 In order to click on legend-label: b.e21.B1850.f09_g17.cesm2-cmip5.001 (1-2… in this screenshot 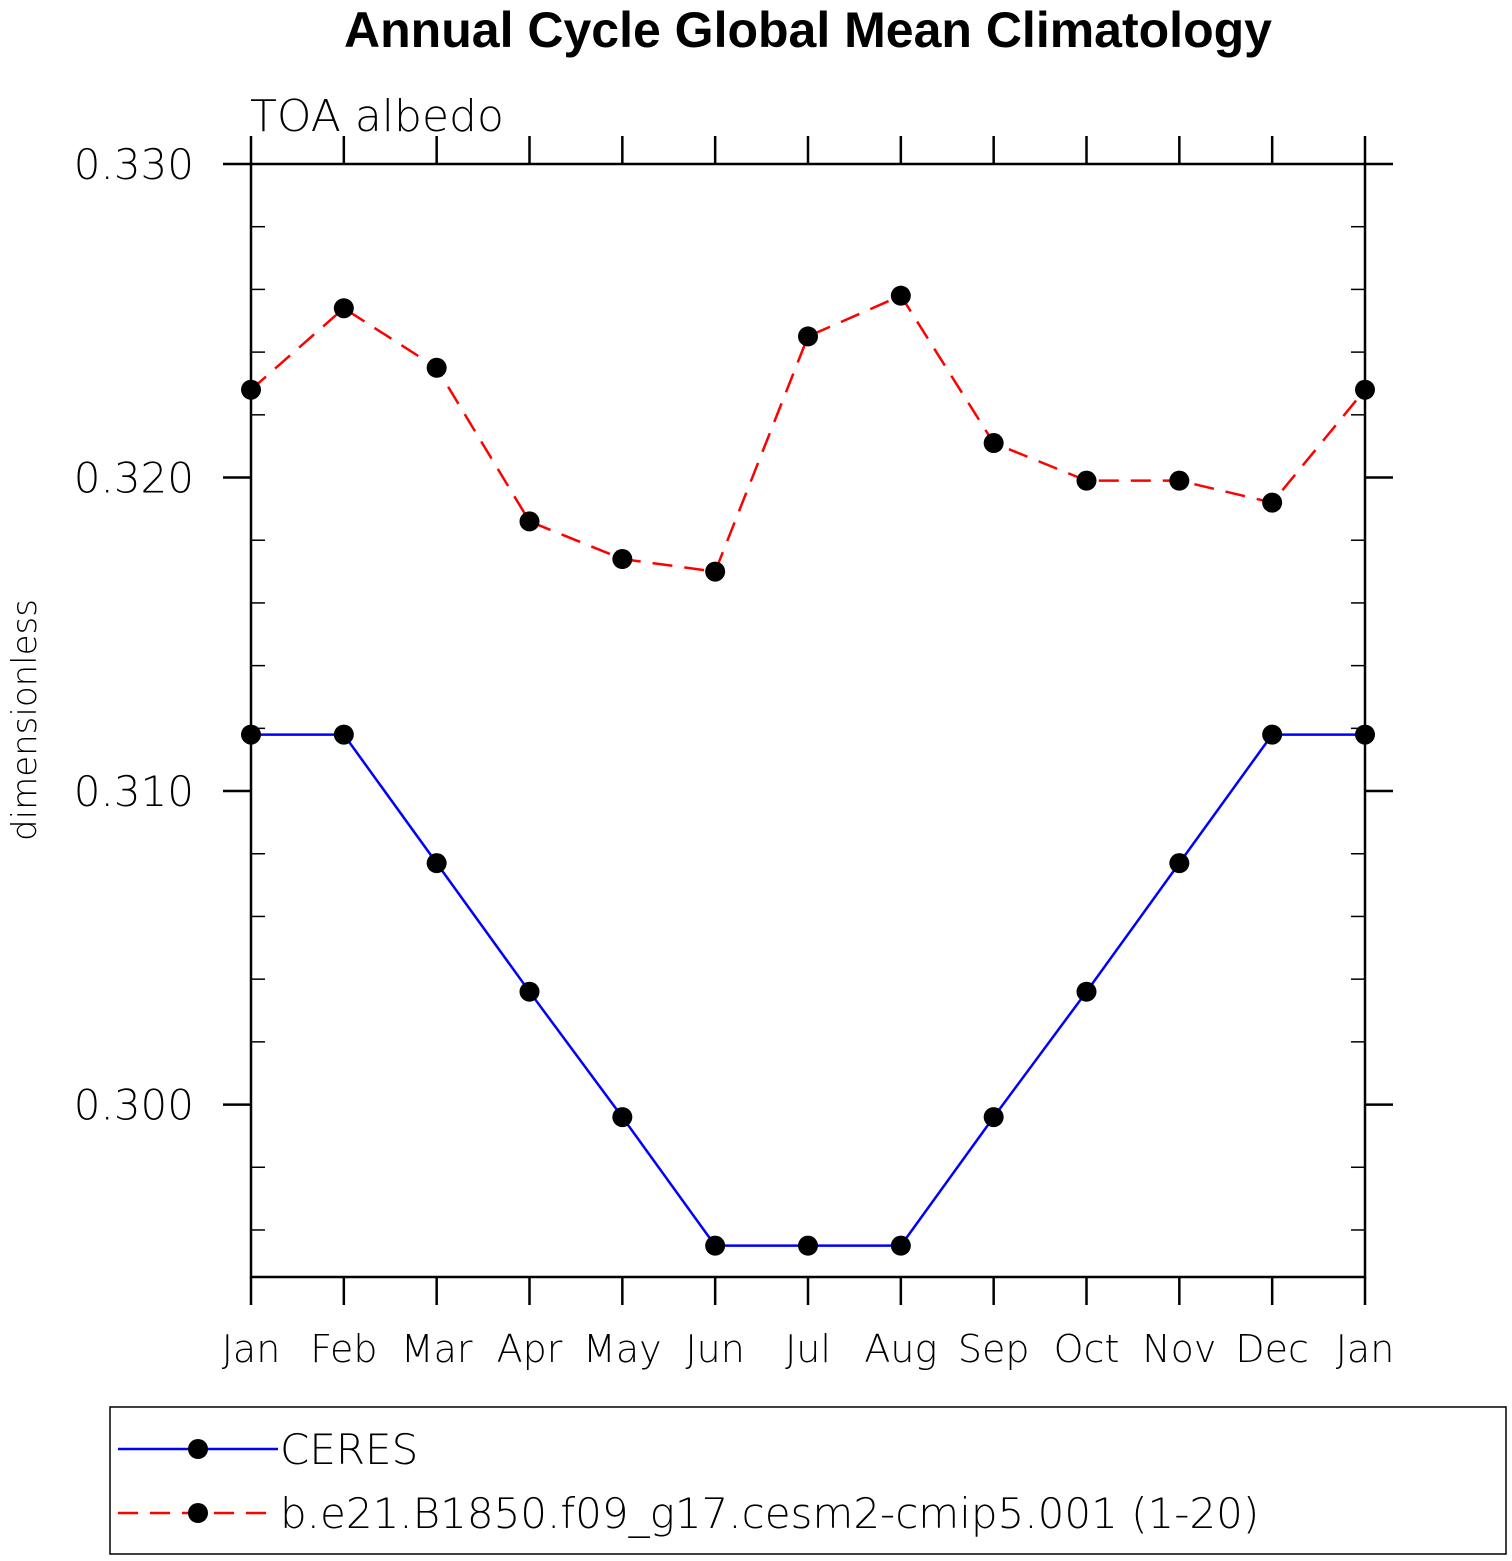, I will do `click(769, 1513)`.